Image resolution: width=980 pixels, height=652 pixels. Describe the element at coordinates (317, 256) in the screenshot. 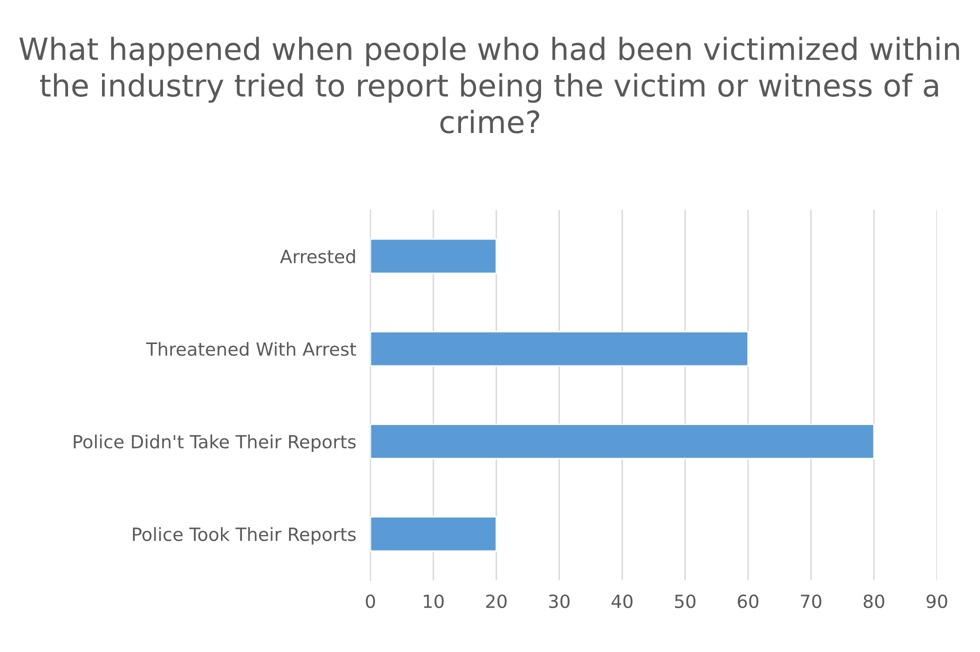

I see `y-tick-label: Arrested` at that location.